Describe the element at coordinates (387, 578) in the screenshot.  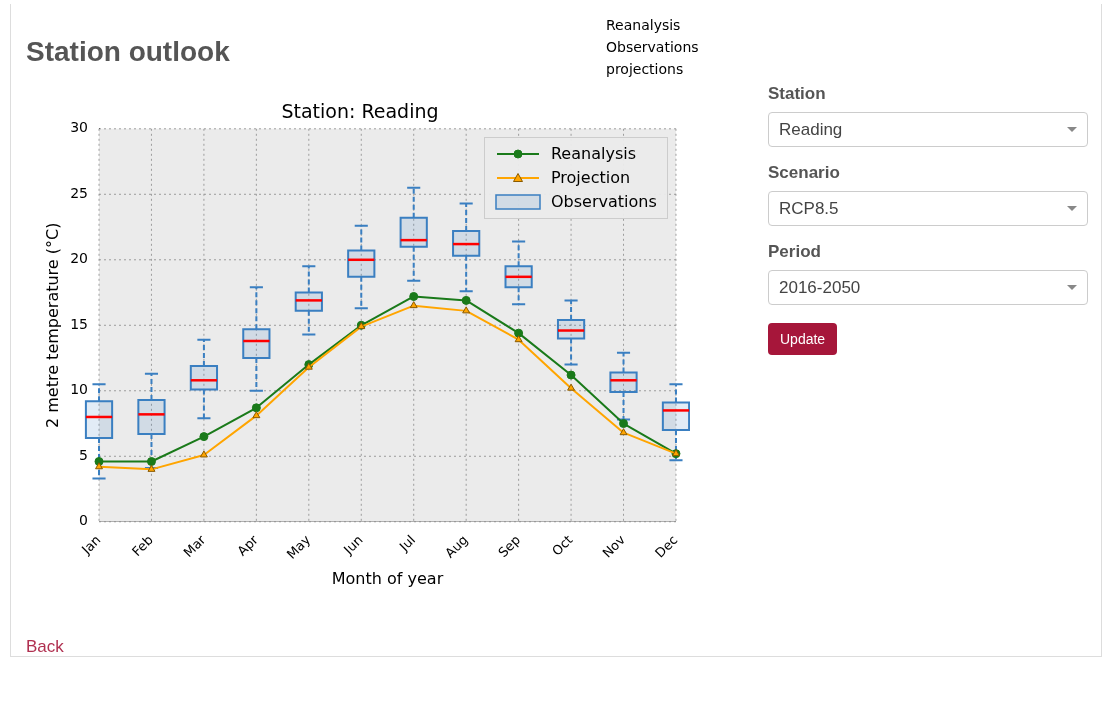
I see `x-axis-title: Month of year` at that location.